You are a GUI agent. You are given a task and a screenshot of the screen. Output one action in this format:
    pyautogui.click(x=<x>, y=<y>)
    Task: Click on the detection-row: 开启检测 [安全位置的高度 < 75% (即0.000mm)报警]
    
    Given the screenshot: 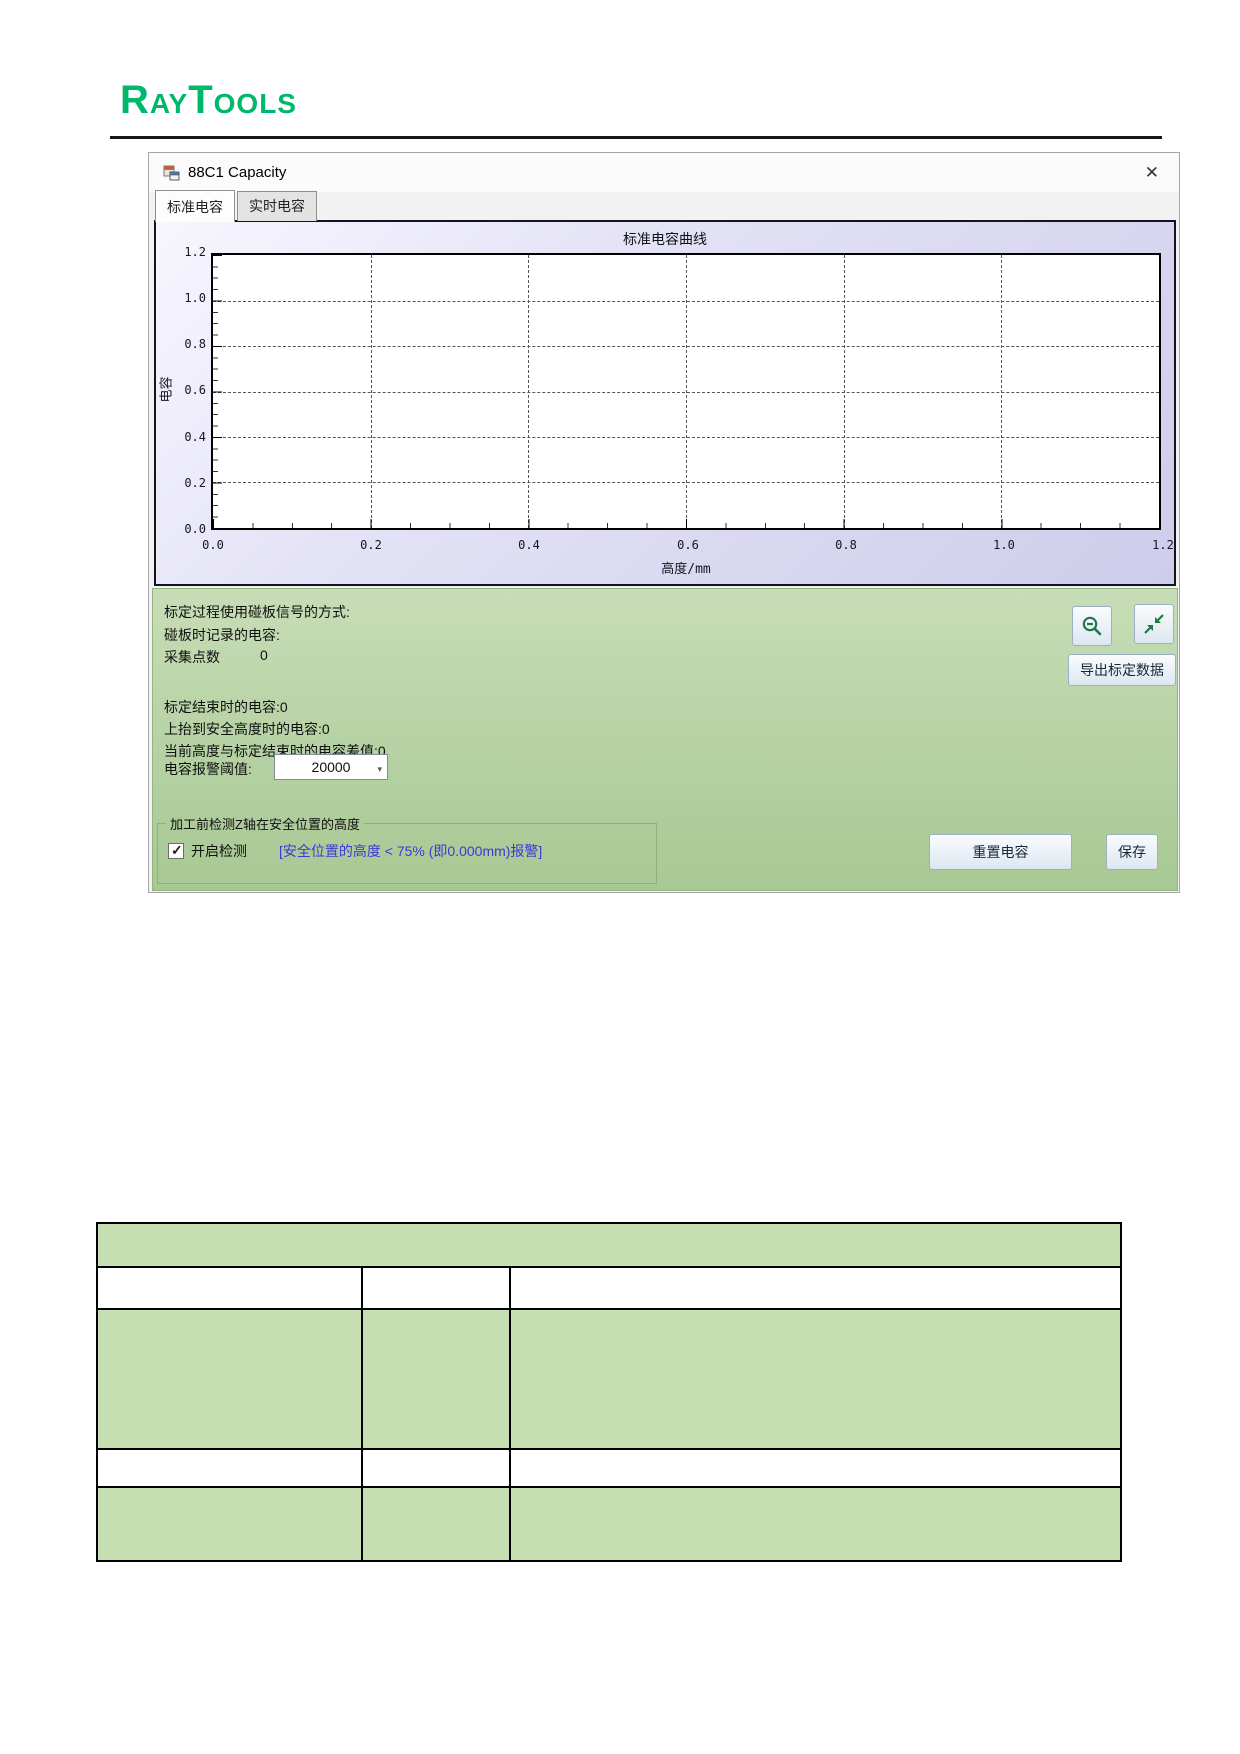 What is the action you would take?
    pyautogui.click(x=412, y=851)
    